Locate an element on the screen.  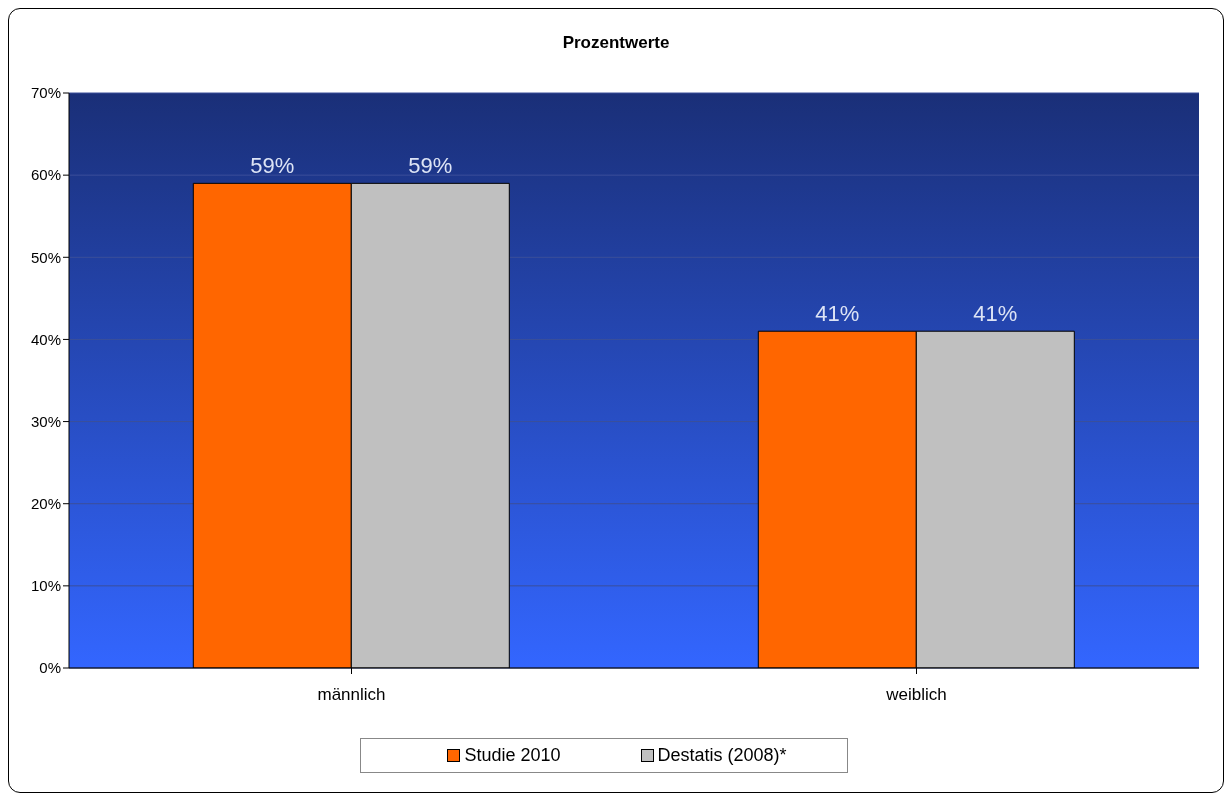
y-tick-label: 10% is located at coordinates (45, 586).